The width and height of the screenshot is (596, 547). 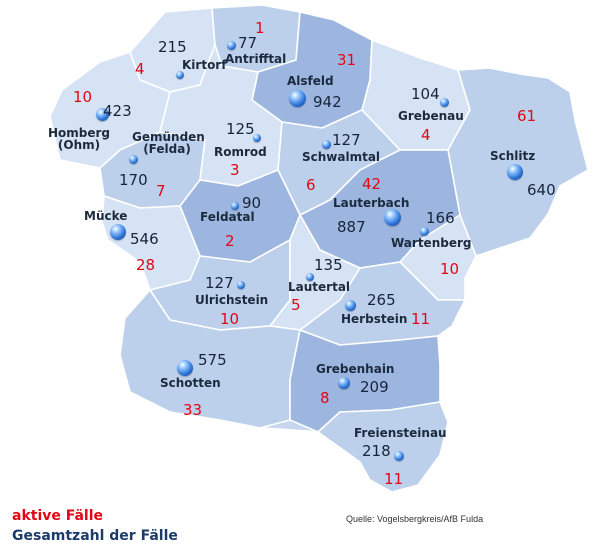 I want to click on name-lautertal: Lautertal, so click(x=319, y=287).